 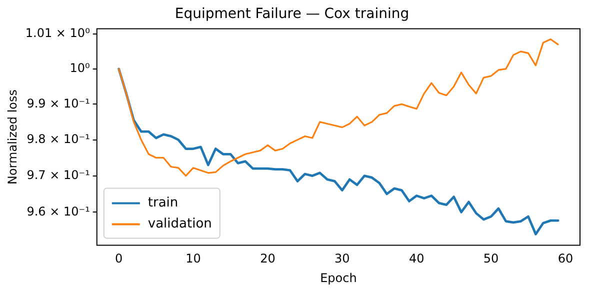 I want to click on y-tick-label: 9.9 × 10⁻¹, so click(x=58, y=103).